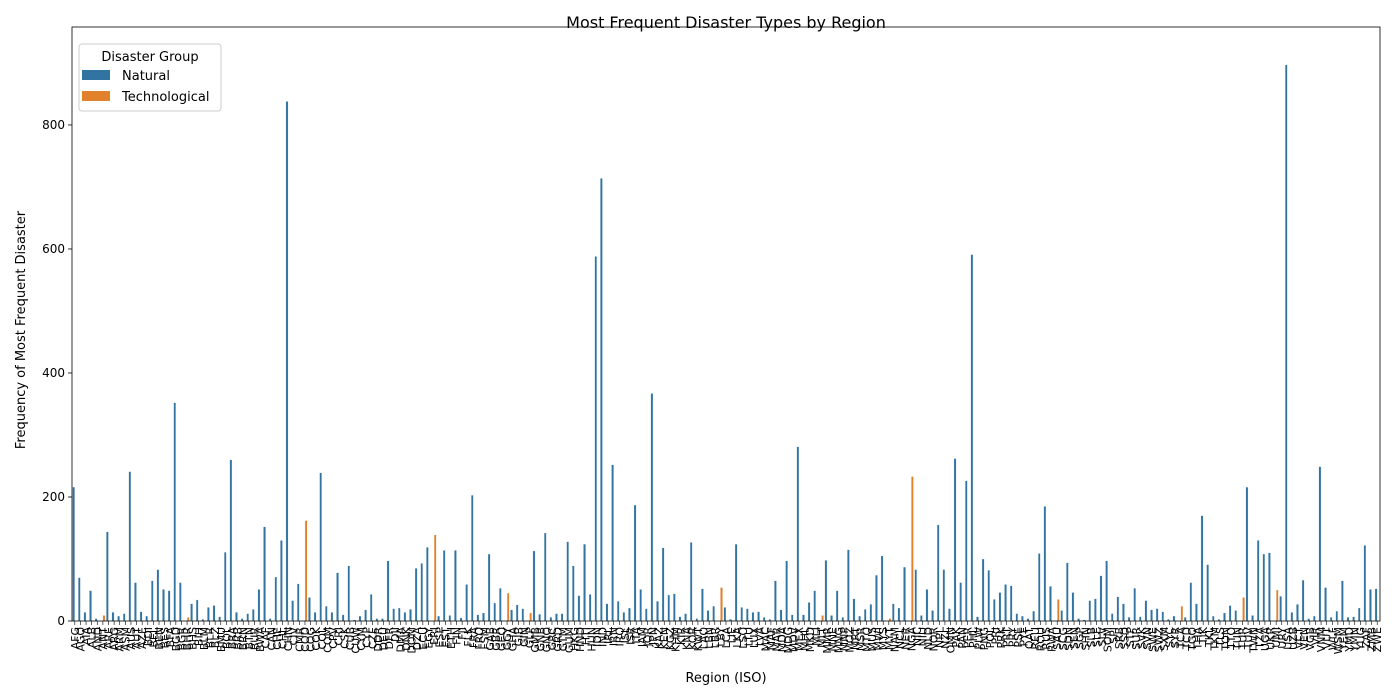 The image size is (1400, 700). Describe the element at coordinates (1024, 636) in the screenshot. I see `x-tick-label: PYF` at that location.